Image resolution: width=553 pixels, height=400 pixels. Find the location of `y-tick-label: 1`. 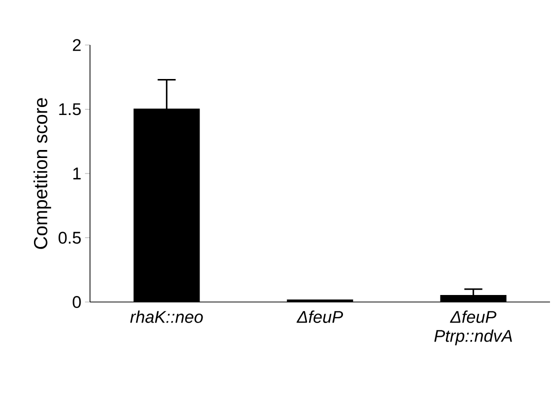

y-tick-label: 1 is located at coordinates (77, 174).